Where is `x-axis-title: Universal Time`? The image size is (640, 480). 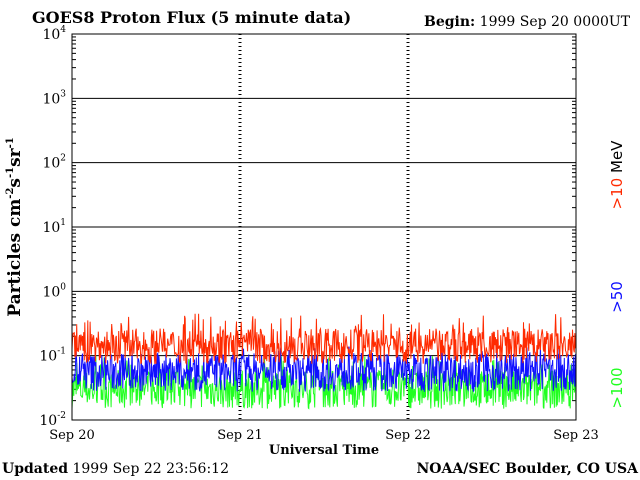 x-axis-title: Universal Time is located at coordinates (324, 450).